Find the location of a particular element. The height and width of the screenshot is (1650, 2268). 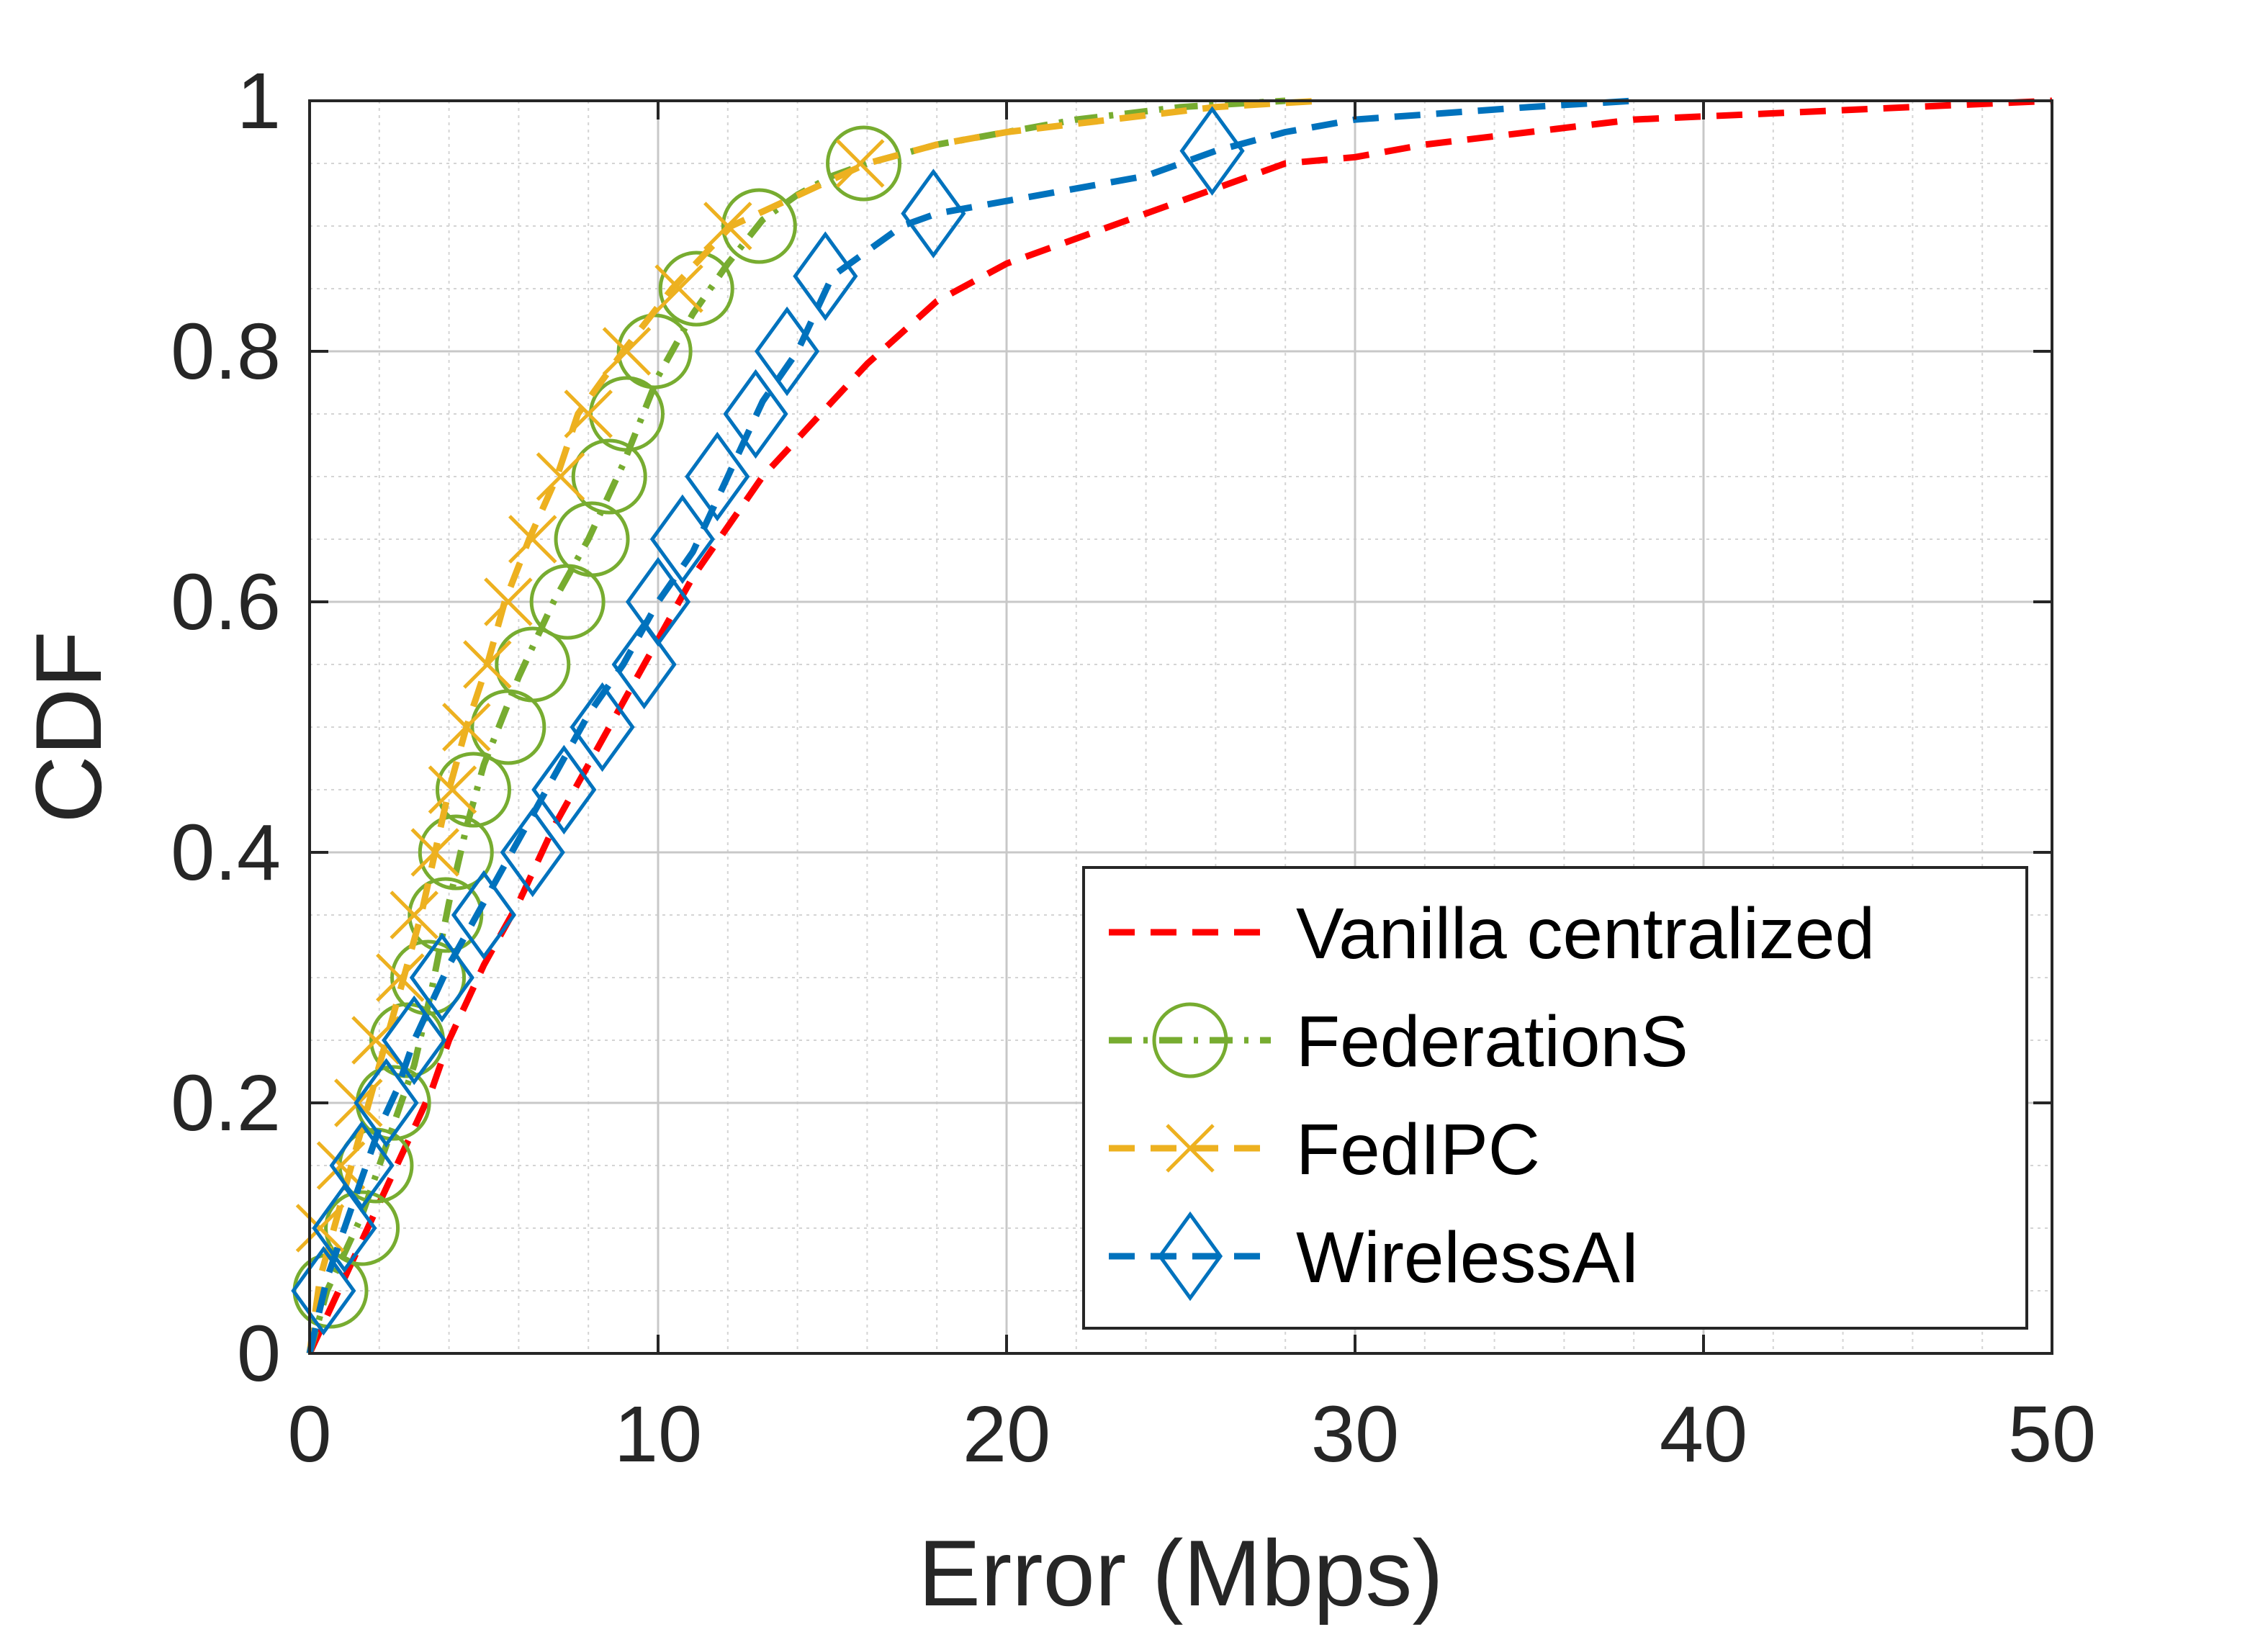

y-tick-label: 0.6 is located at coordinates (226, 602).